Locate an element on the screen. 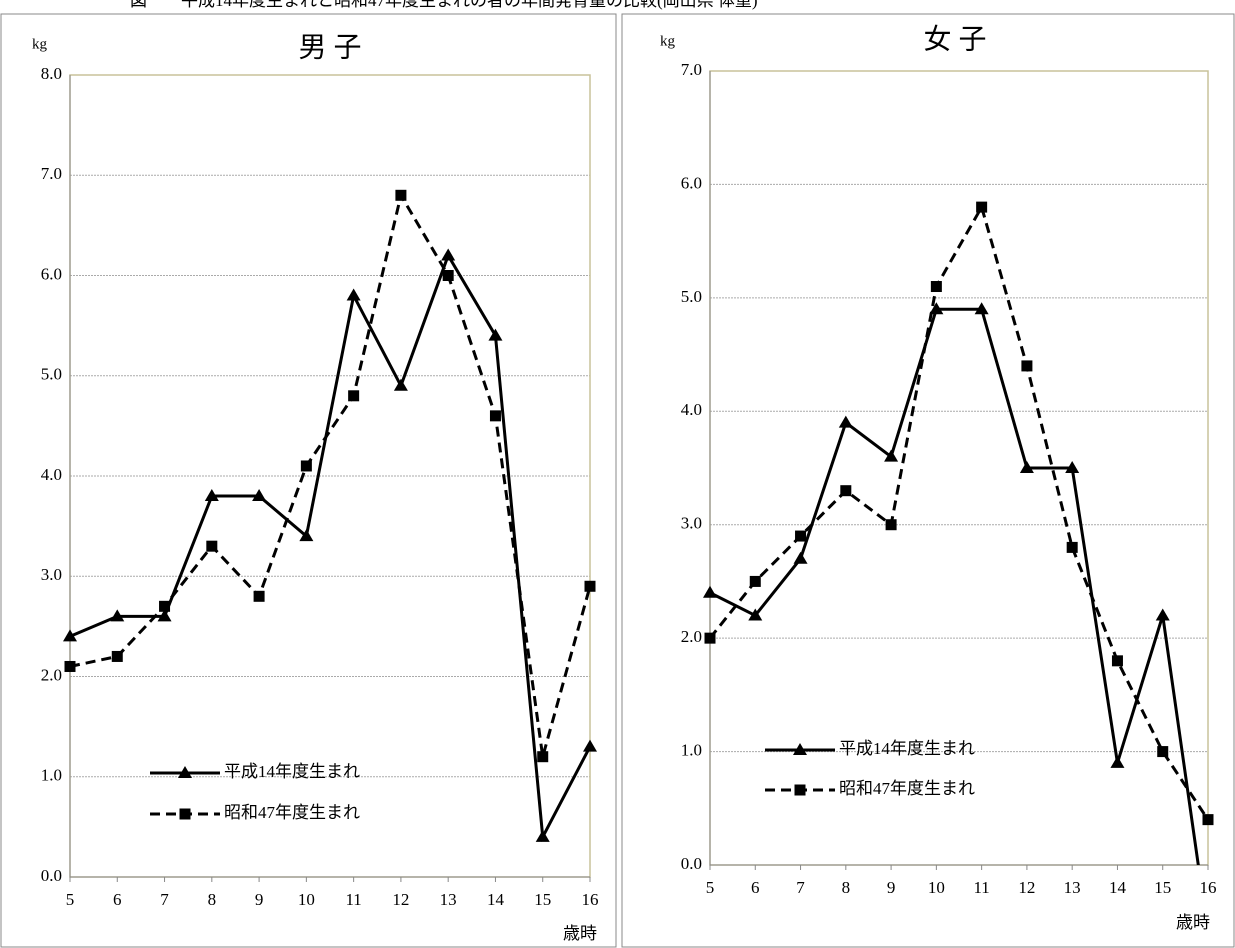 The height and width of the screenshot is (948, 1235). x-tick-label: 12 is located at coordinates (400, 899).